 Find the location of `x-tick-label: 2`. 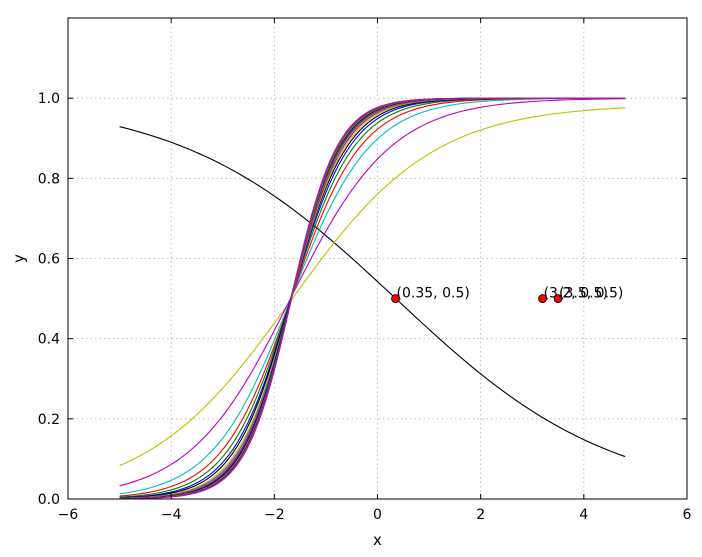

x-tick-label: 2 is located at coordinates (480, 515).